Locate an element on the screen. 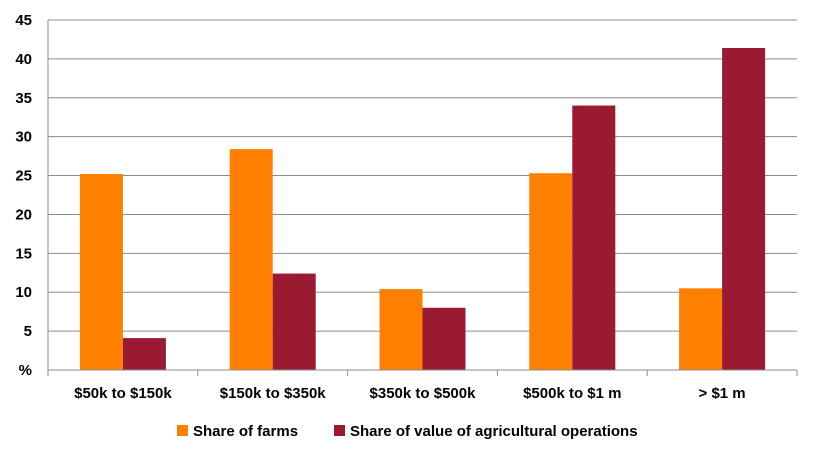 The width and height of the screenshot is (816, 459). legend-label-0: Share of farms is located at coordinates (245, 431).